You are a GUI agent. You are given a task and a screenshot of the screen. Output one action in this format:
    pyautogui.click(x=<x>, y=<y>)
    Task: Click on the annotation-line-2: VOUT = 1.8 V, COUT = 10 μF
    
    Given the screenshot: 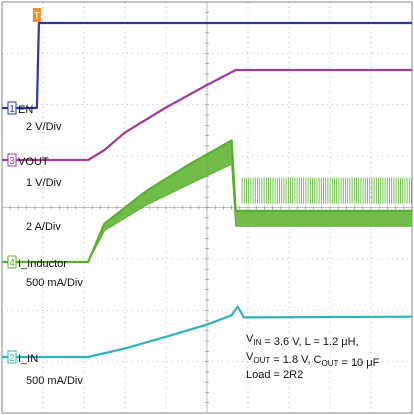 What is the action you would take?
    pyautogui.click(x=313, y=360)
    